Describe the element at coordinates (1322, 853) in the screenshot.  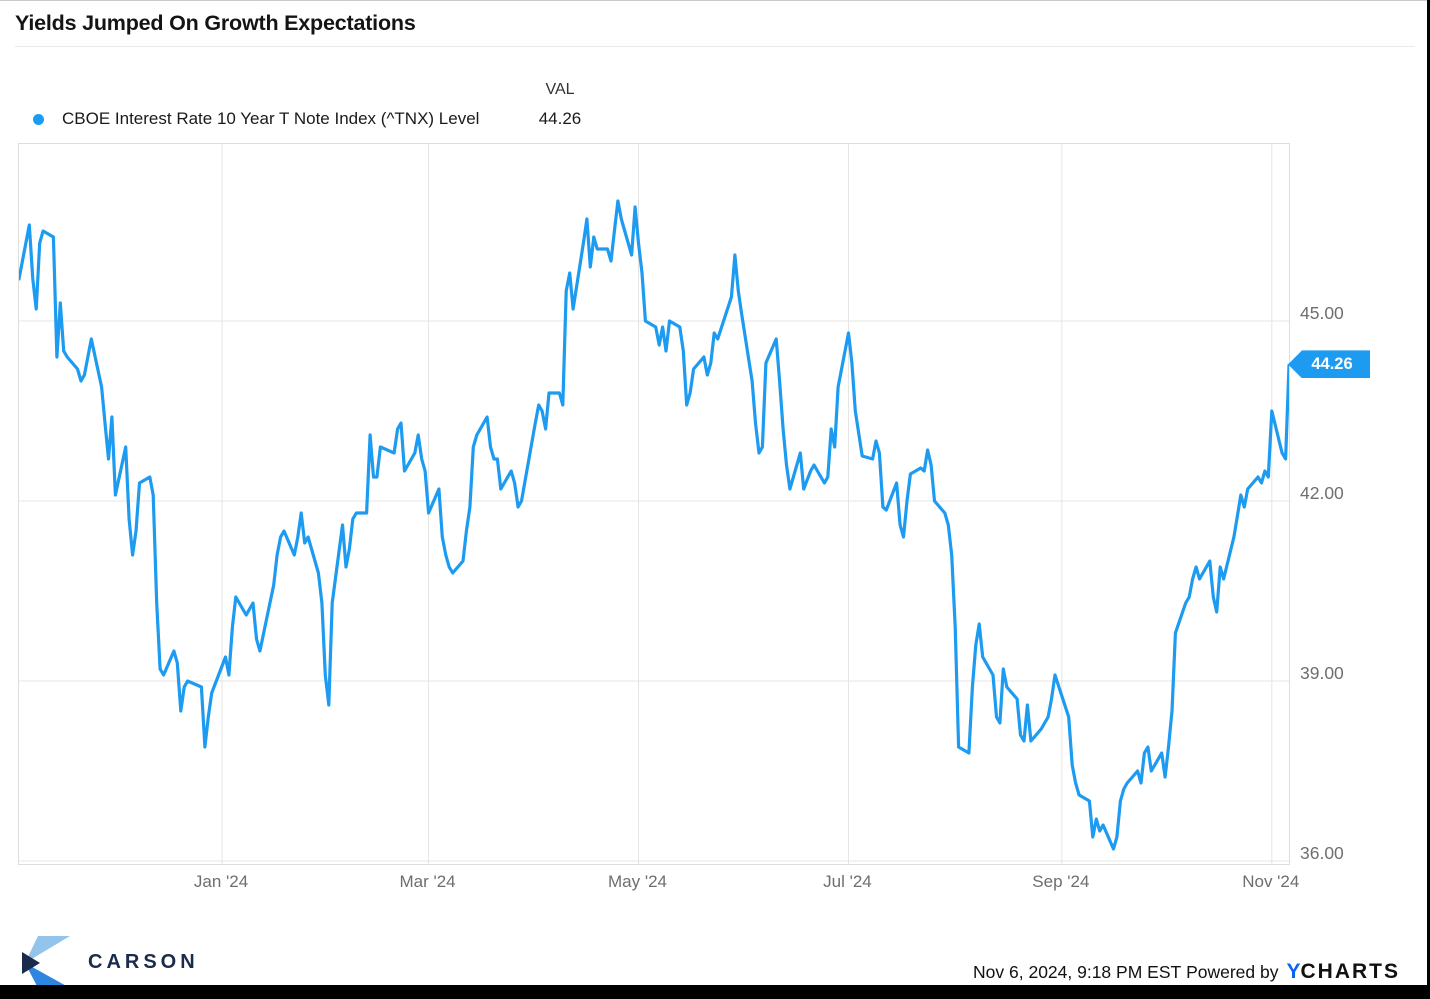
I see `y-axis-label: 36.00` at that location.